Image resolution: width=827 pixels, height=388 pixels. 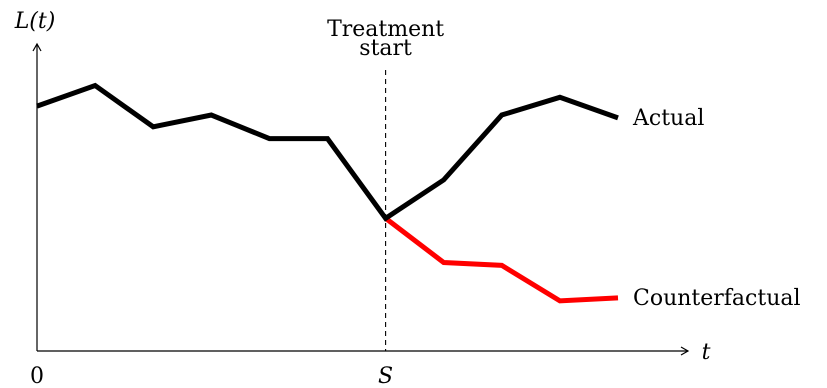 What do you see at coordinates (385, 29) in the screenshot?
I see `annotation-line-1: Treatment` at bounding box center [385, 29].